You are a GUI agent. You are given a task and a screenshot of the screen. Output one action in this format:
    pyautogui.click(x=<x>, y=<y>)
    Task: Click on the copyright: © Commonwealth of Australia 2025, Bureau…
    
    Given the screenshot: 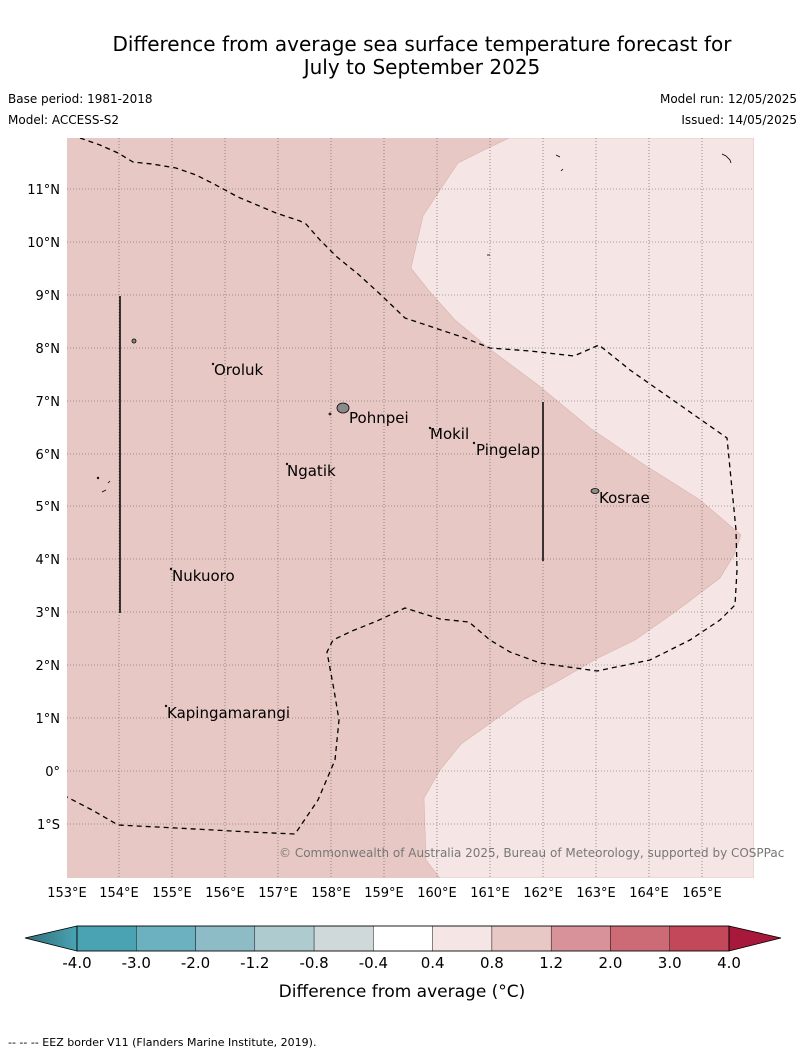 What is the action you would take?
    pyautogui.click(x=531, y=853)
    